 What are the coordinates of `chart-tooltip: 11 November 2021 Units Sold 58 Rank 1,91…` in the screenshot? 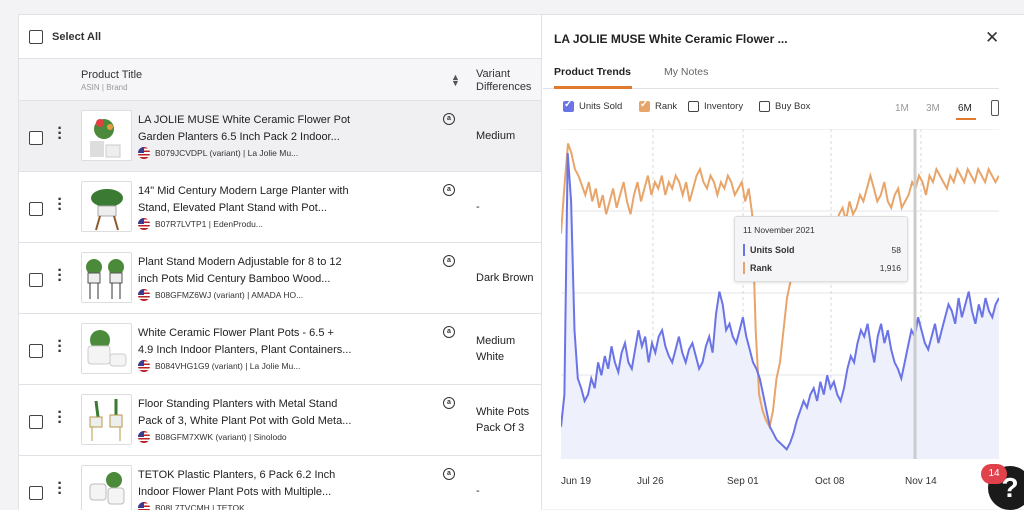 It's located at (821, 249).